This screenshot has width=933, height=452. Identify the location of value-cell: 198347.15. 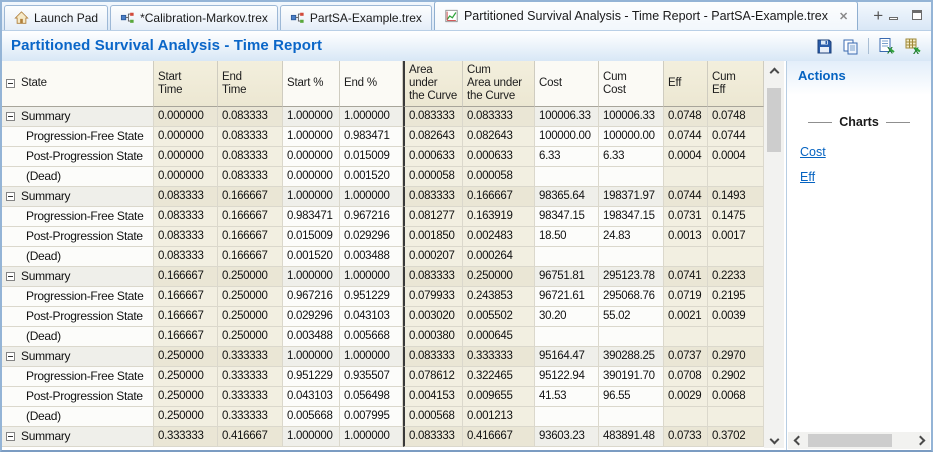
(631, 217).